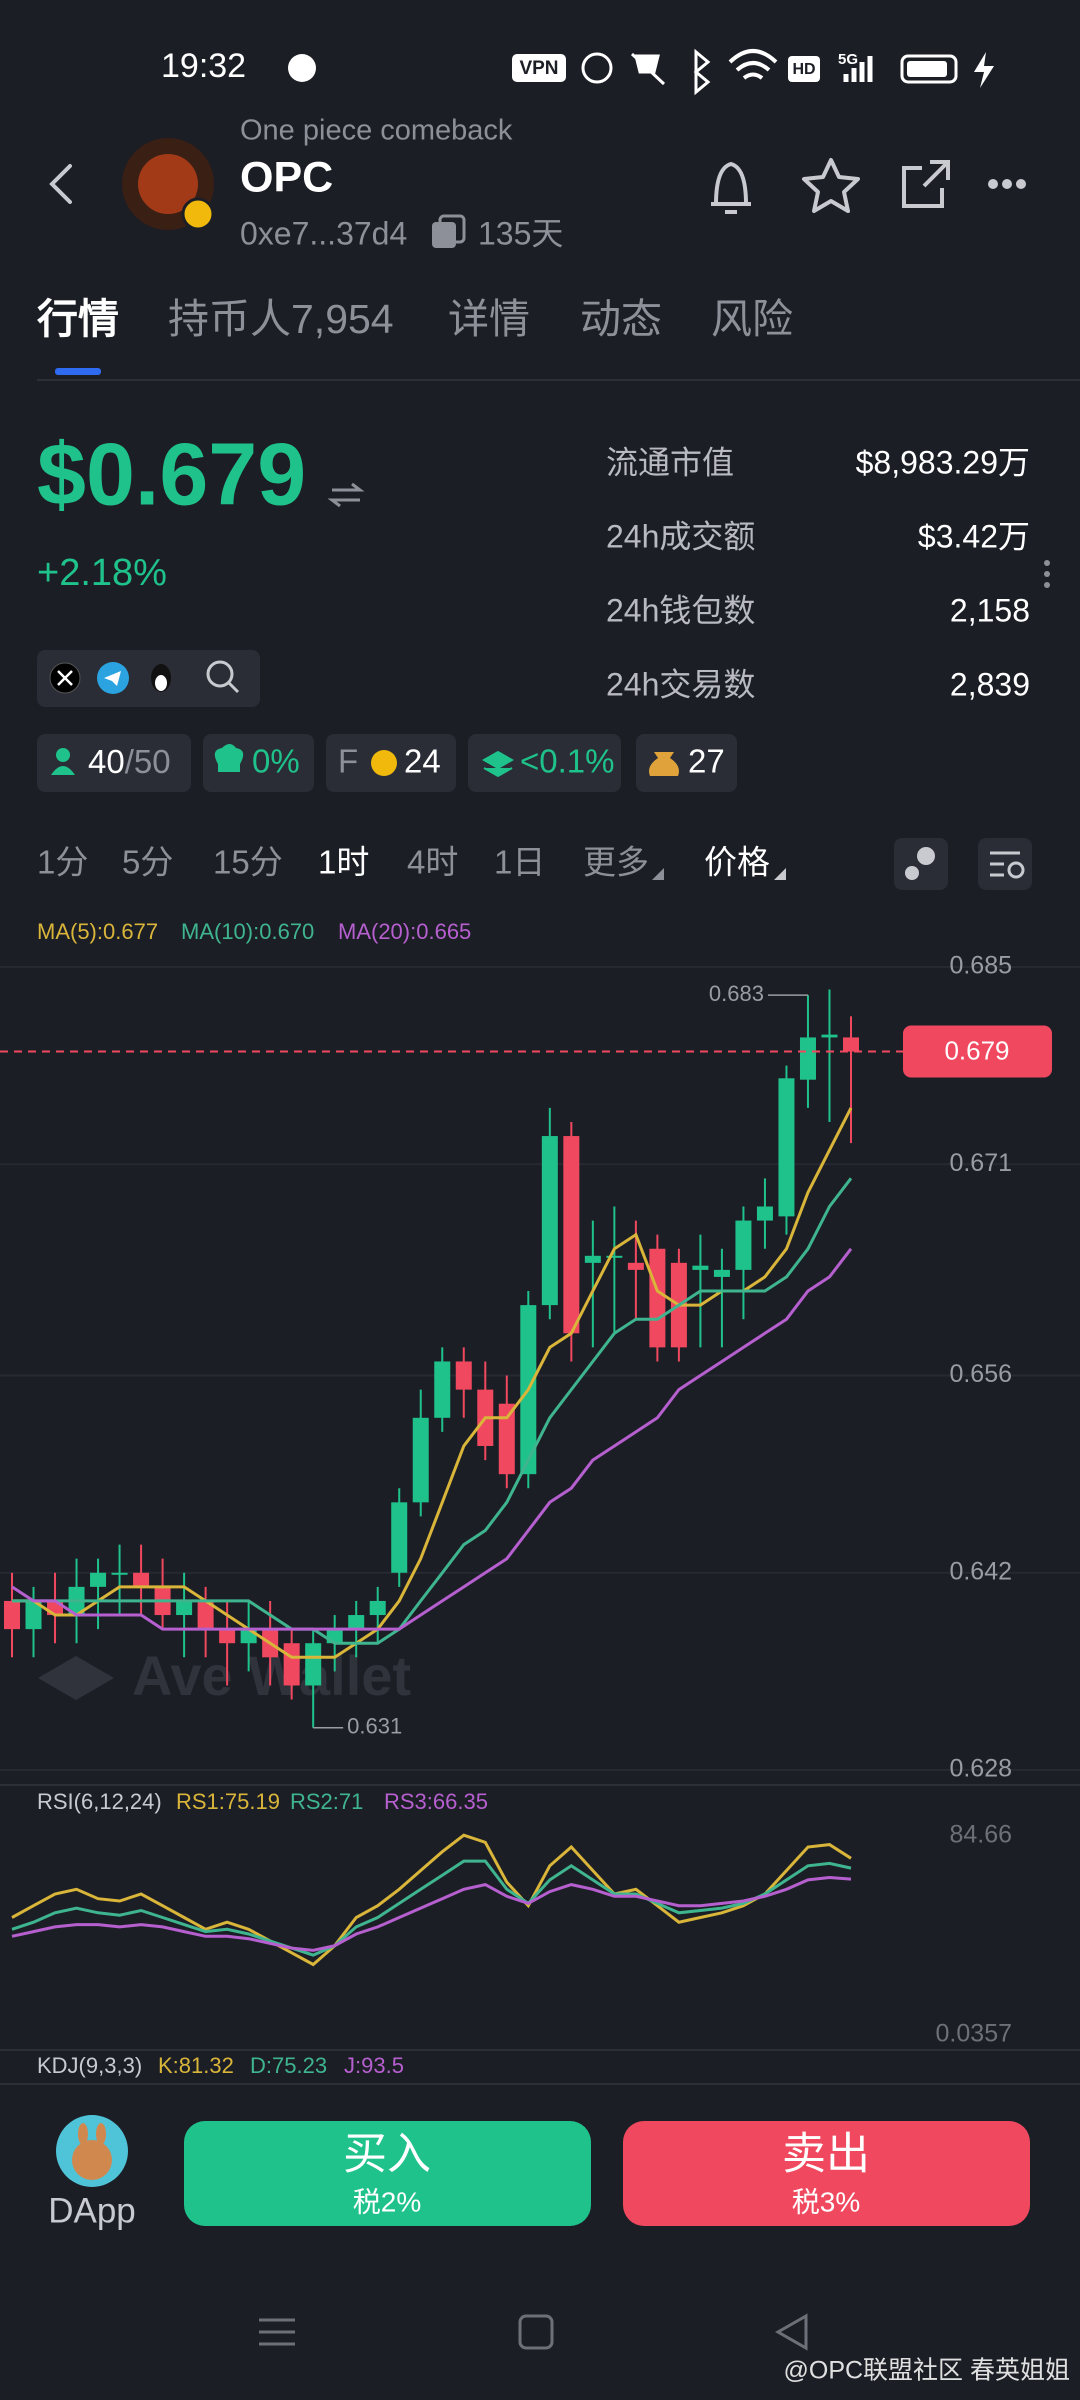  Describe the element at coordinates (831, 185) in the screenshot. I see `favorite-button` at that location.